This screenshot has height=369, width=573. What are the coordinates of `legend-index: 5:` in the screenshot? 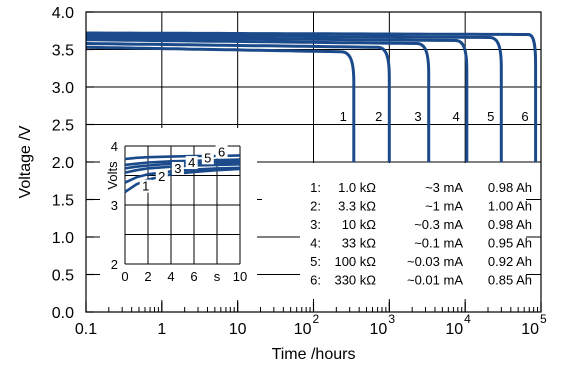 It's located at (315, 261).